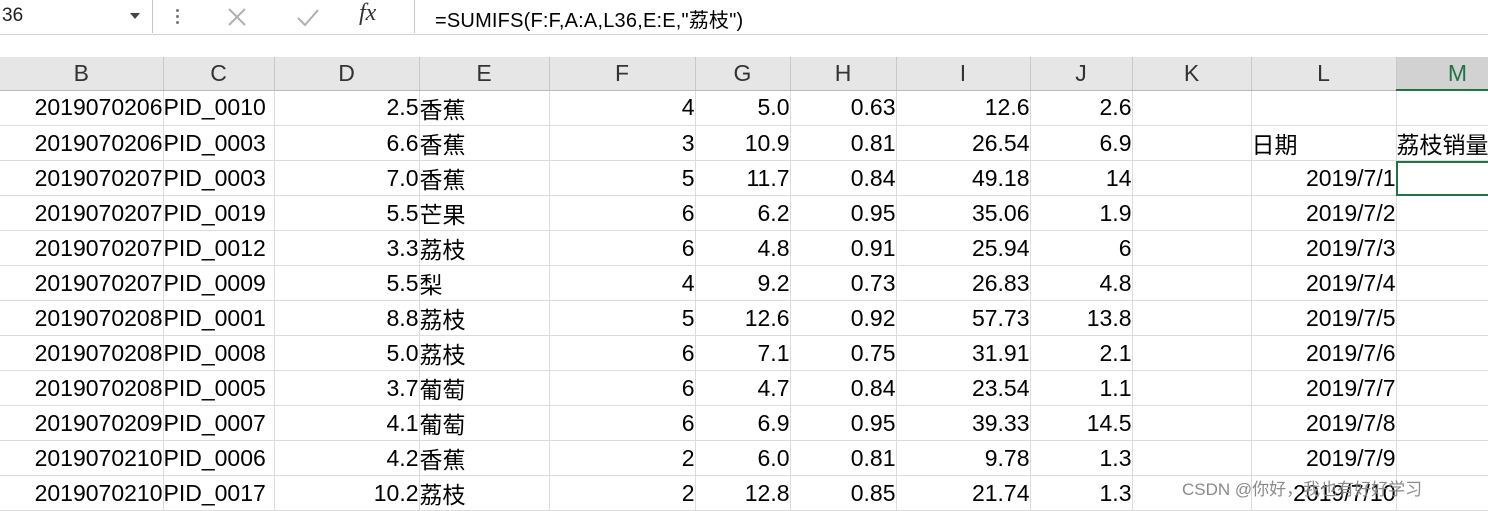 Image resolution: width=1488 pixels, height=511 pixels. I want to click on cell-c: PID_0010, so click(219, 108).